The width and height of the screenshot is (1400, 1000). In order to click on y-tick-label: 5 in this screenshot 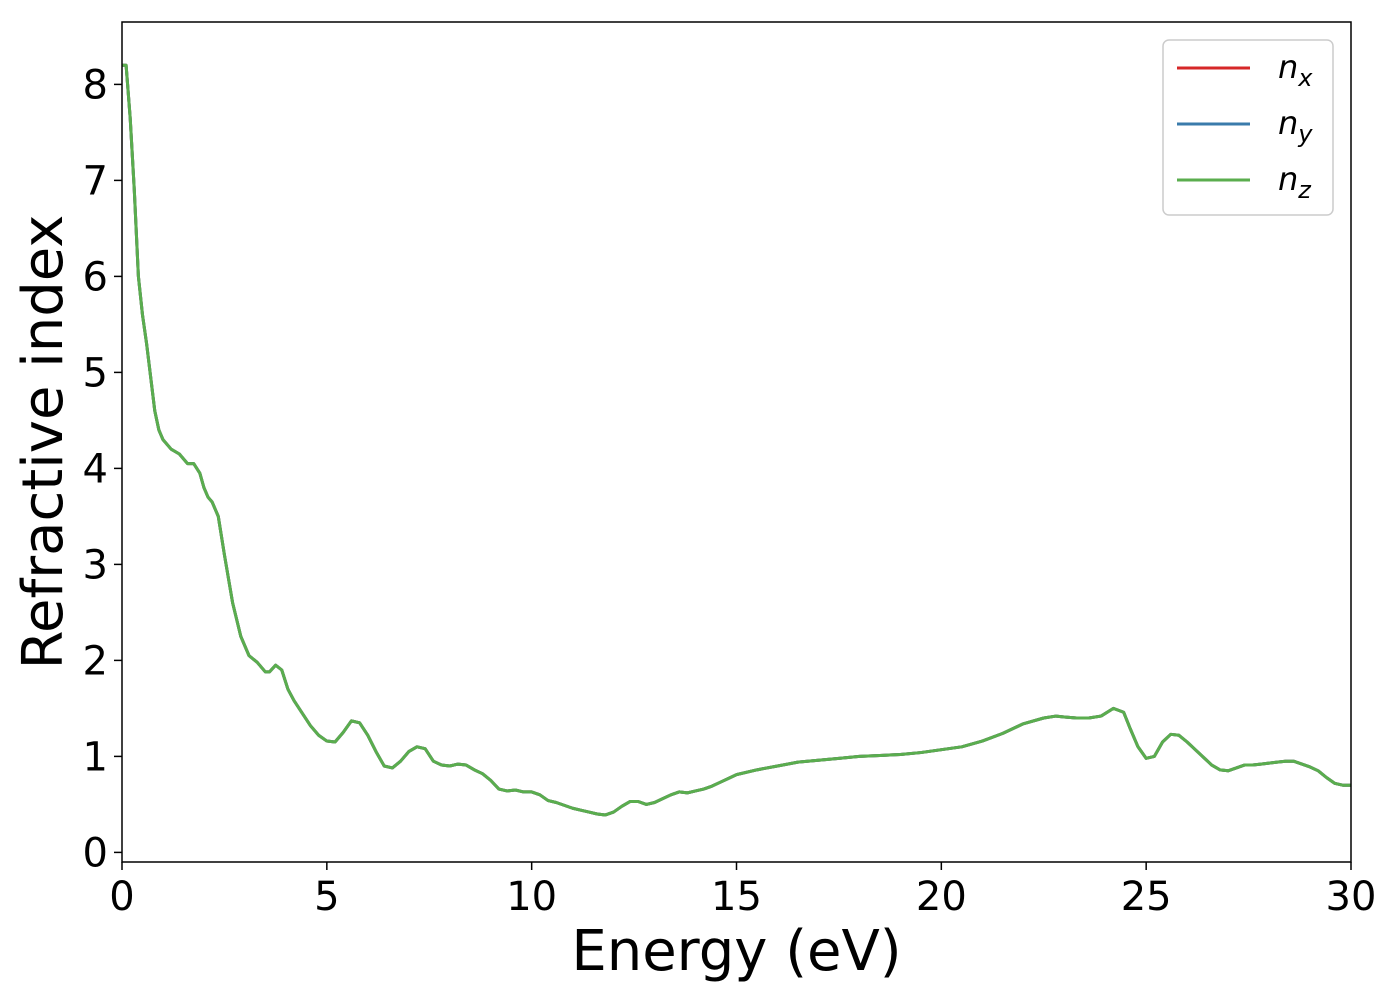, I will do `click(95, 373)`.